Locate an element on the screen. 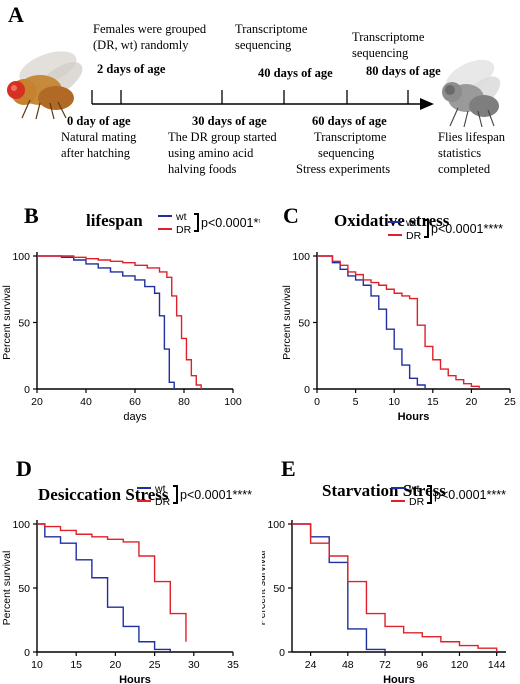 Image resolution: width=520 pixels, height=684 pixels. panel-letter-a: A is located at coordinates (16, 14).